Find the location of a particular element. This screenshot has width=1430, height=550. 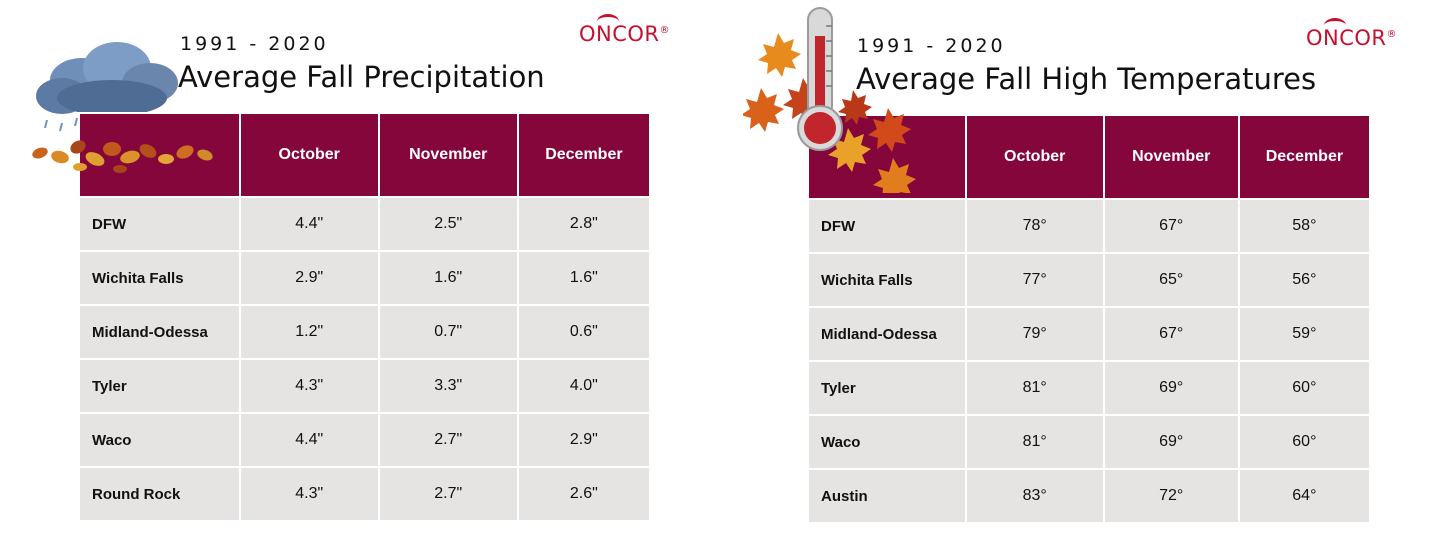

table-row: Midland-Odessa 79° 67° 59° is located at coordinates (1089, 334).